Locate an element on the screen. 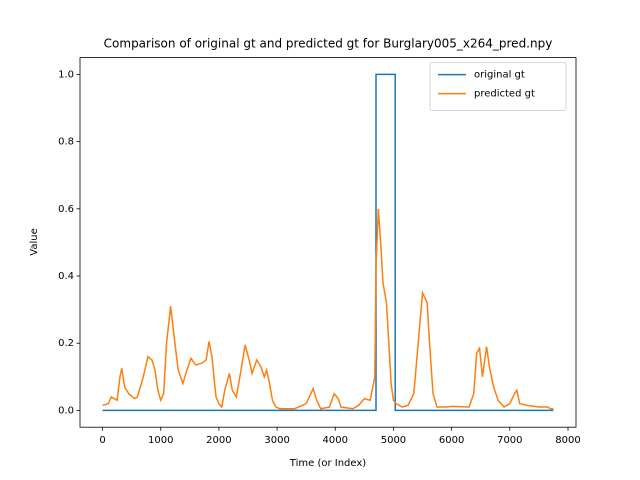 This screenshot has height=480, width=640. x-tick-label: 6000 is located at coordinates (451, 440).